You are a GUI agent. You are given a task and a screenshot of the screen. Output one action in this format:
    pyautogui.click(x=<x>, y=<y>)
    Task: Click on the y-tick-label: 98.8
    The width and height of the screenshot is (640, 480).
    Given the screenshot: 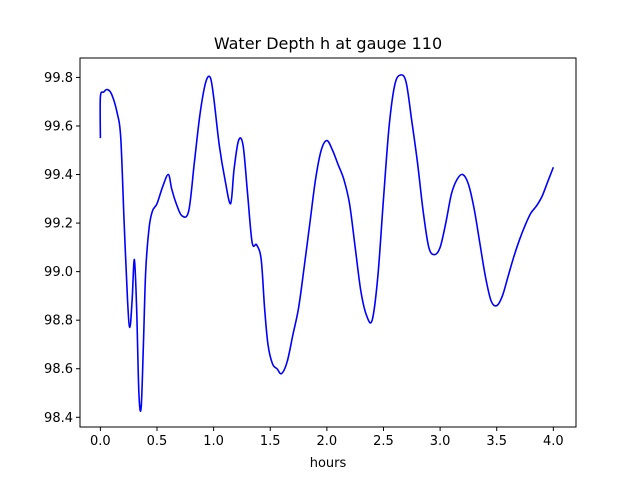 What is the action you would take?
    pyautogui.click(x=58, y=321)
    